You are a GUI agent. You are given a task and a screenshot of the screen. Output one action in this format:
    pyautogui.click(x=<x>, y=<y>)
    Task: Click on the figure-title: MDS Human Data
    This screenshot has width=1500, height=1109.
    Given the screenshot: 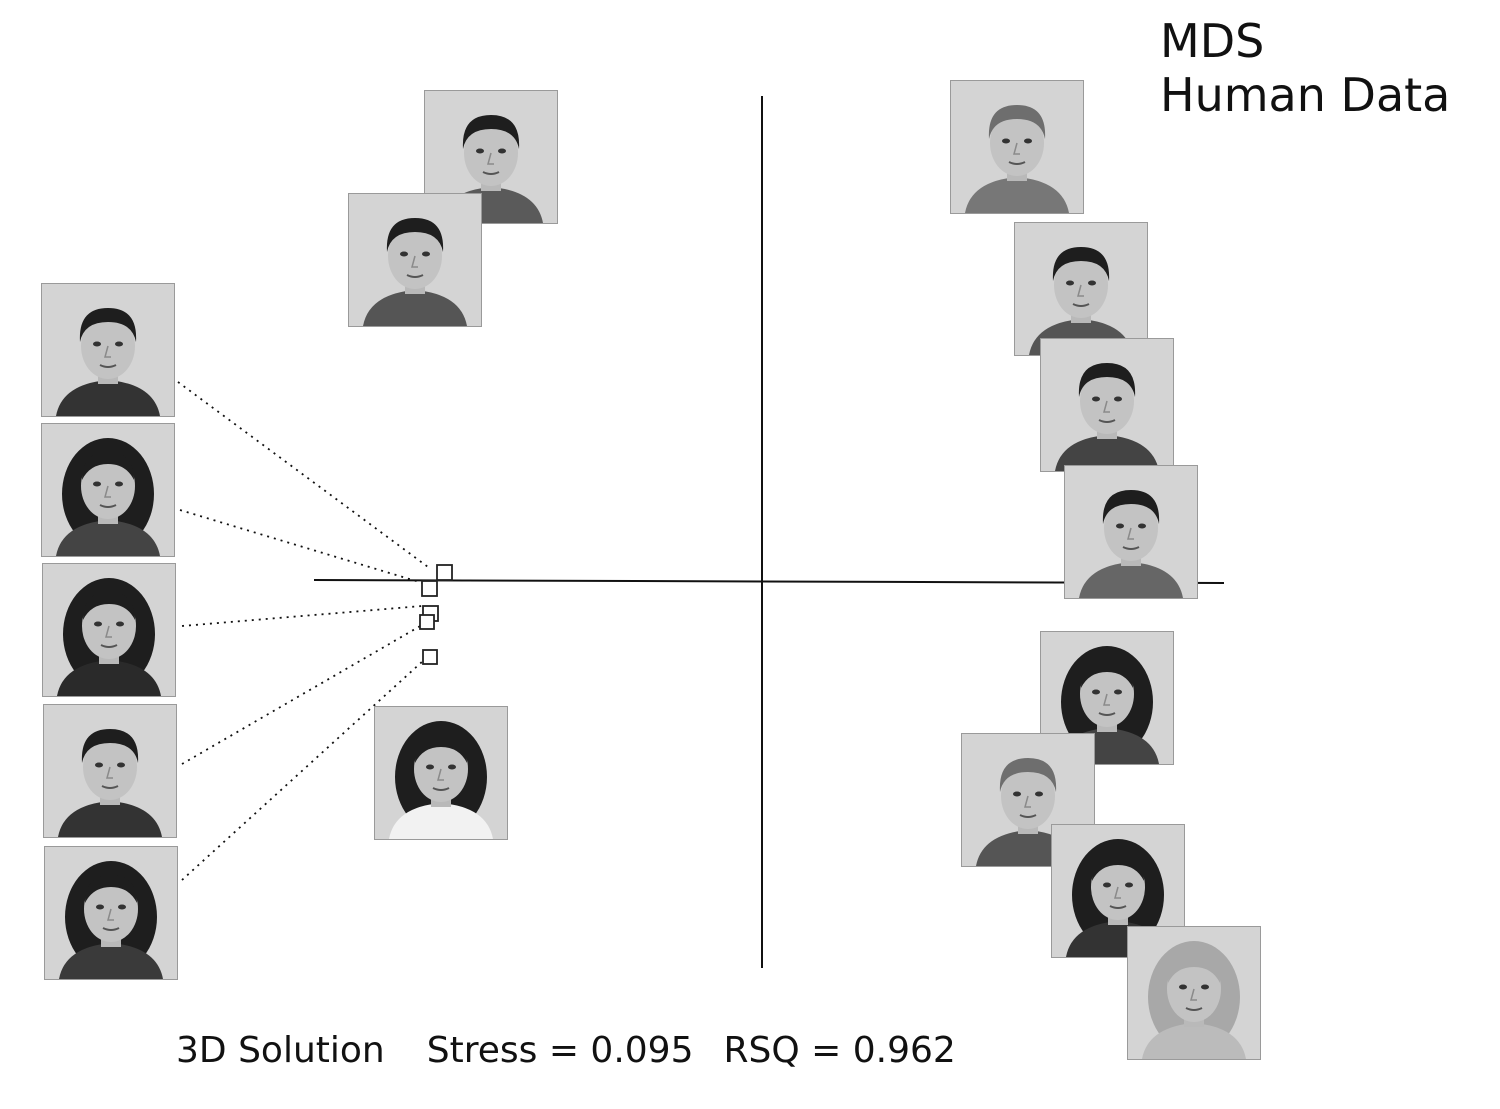 What is the action you would take?
    pyautogui.click(x=1305, y=68)
    